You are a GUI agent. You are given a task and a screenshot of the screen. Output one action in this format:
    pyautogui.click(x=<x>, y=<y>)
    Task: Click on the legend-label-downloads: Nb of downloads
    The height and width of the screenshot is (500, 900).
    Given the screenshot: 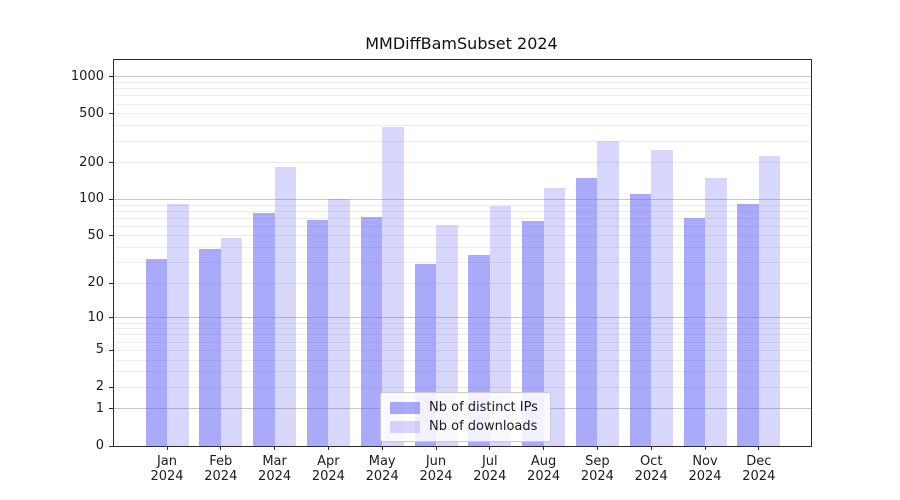 What is the action you would take?
    pyautogui.click(x=483, y=426)
    